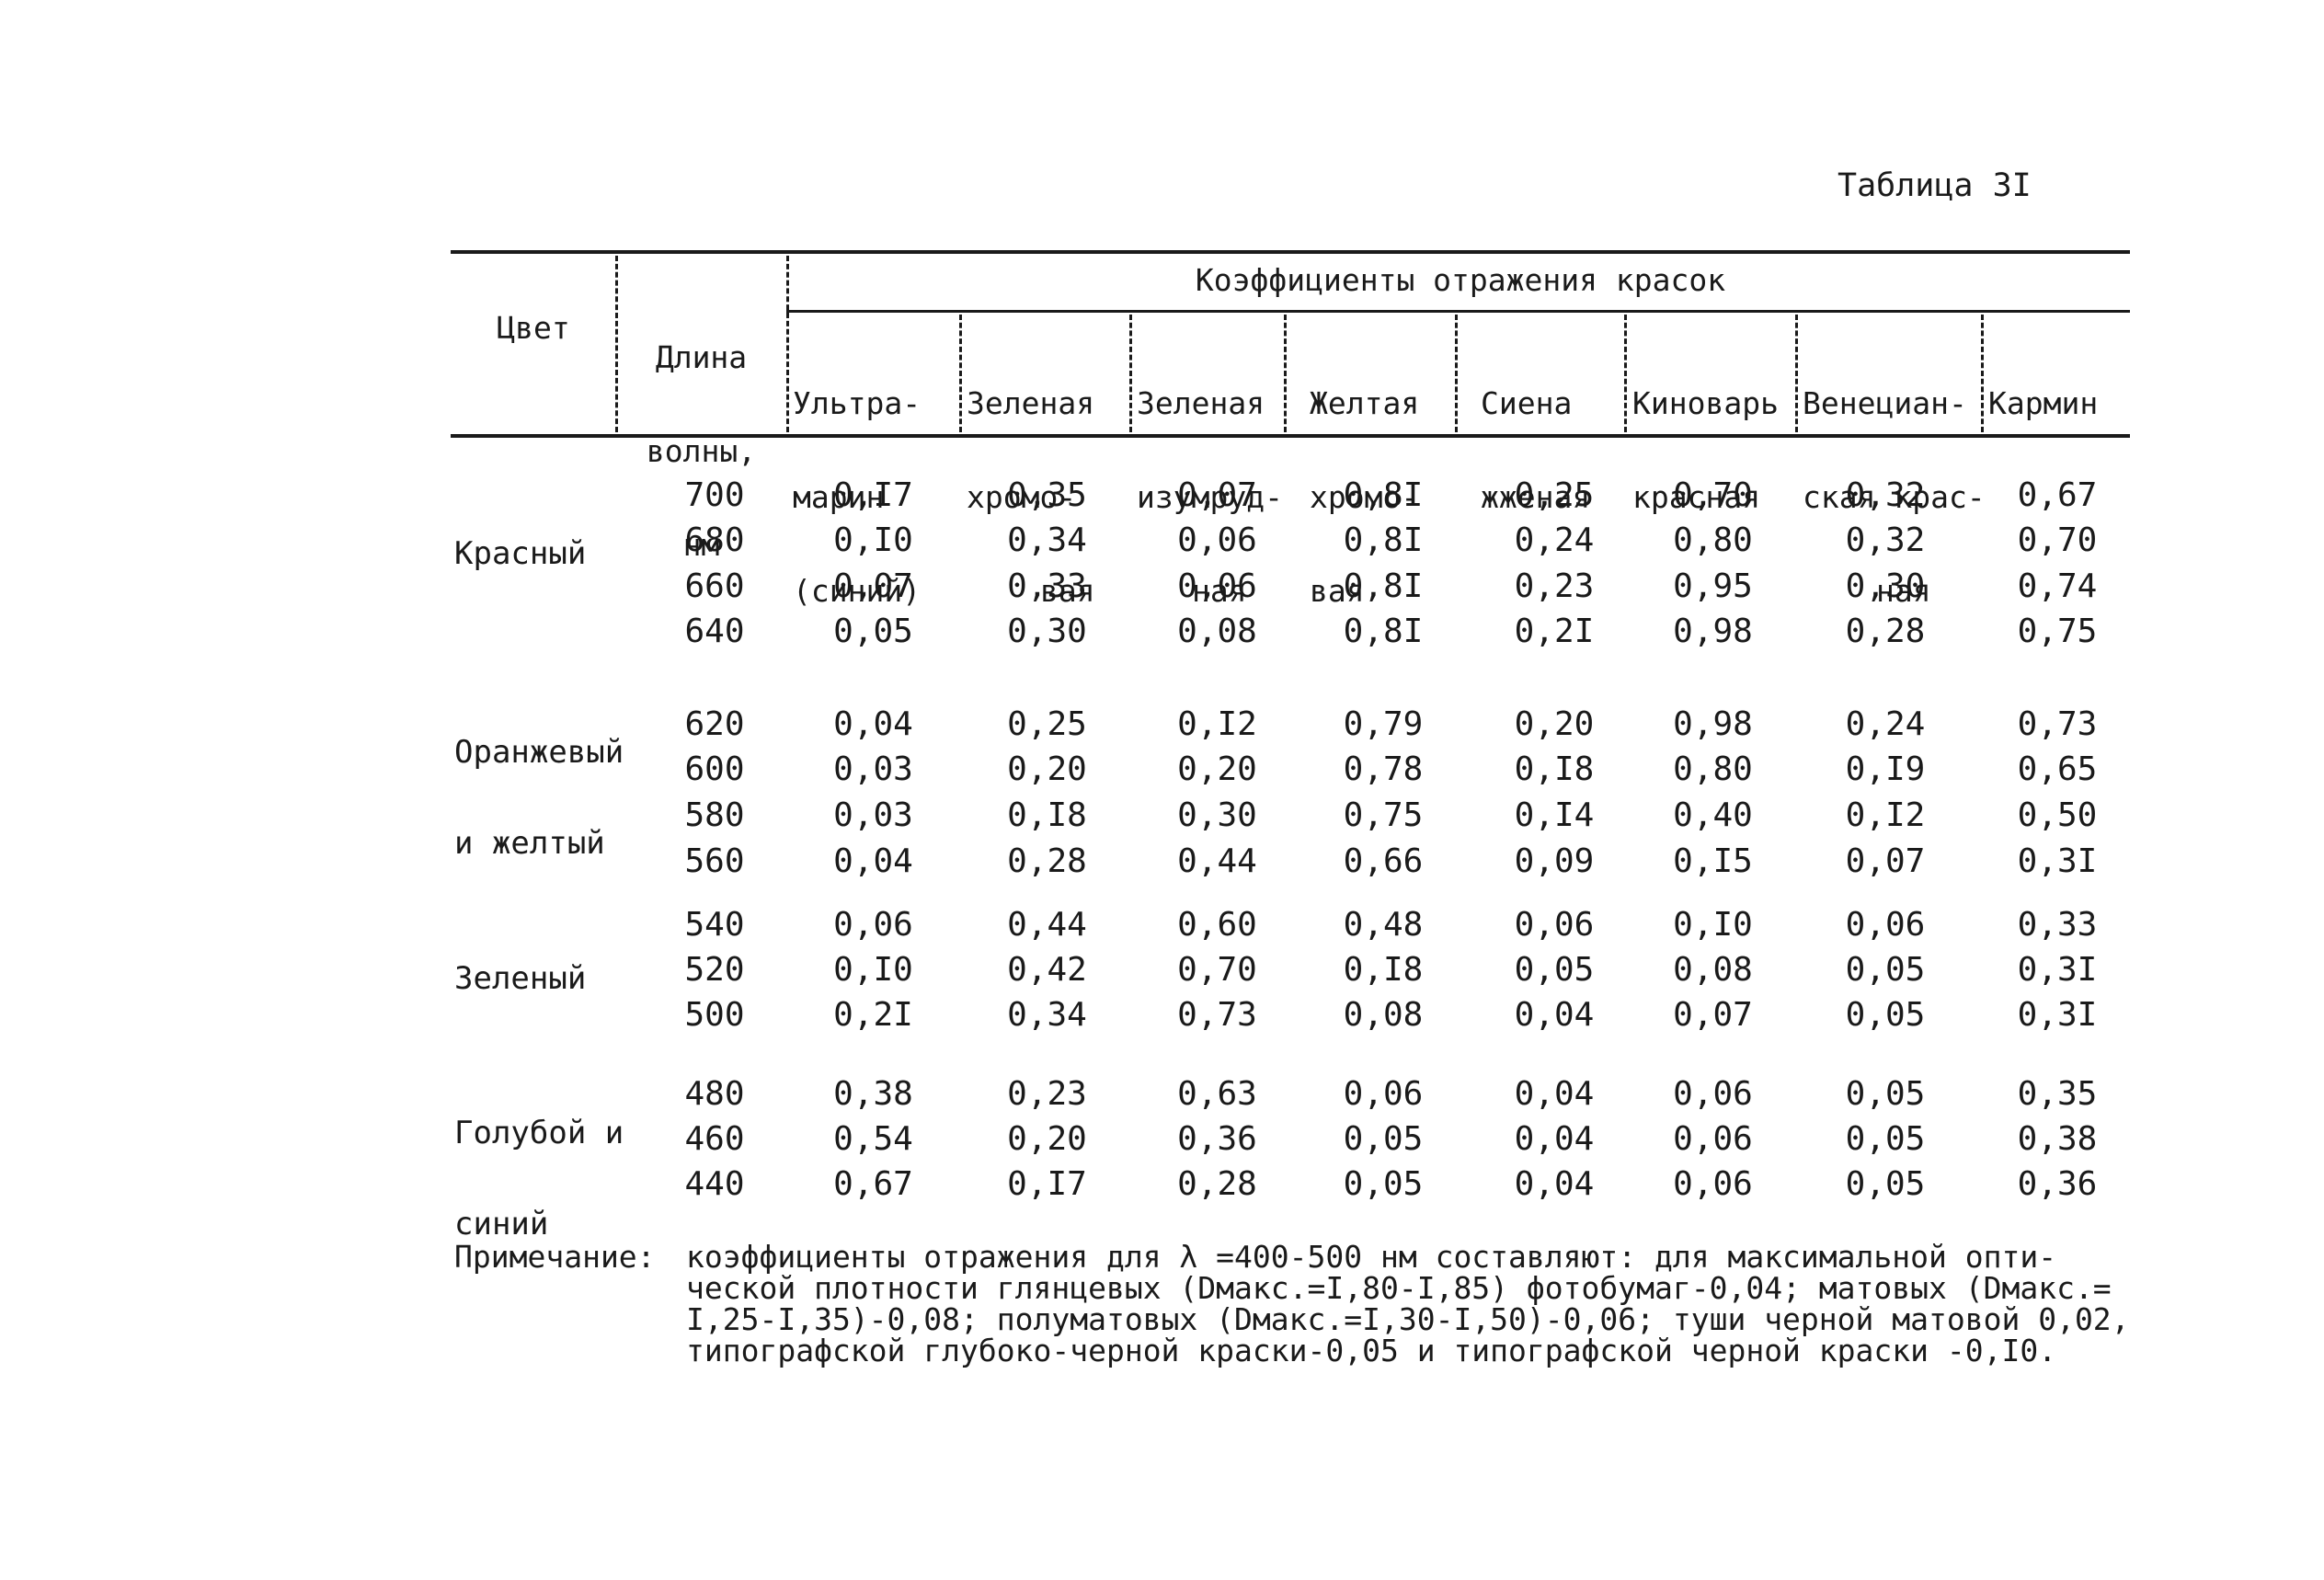 The width and height of the screenshot is (2324, 1580). What do you see at coordinates (2057, 769) in the screenshot?
I see `reflectance-cell: 0,65` at bounding box center [2057, 769].